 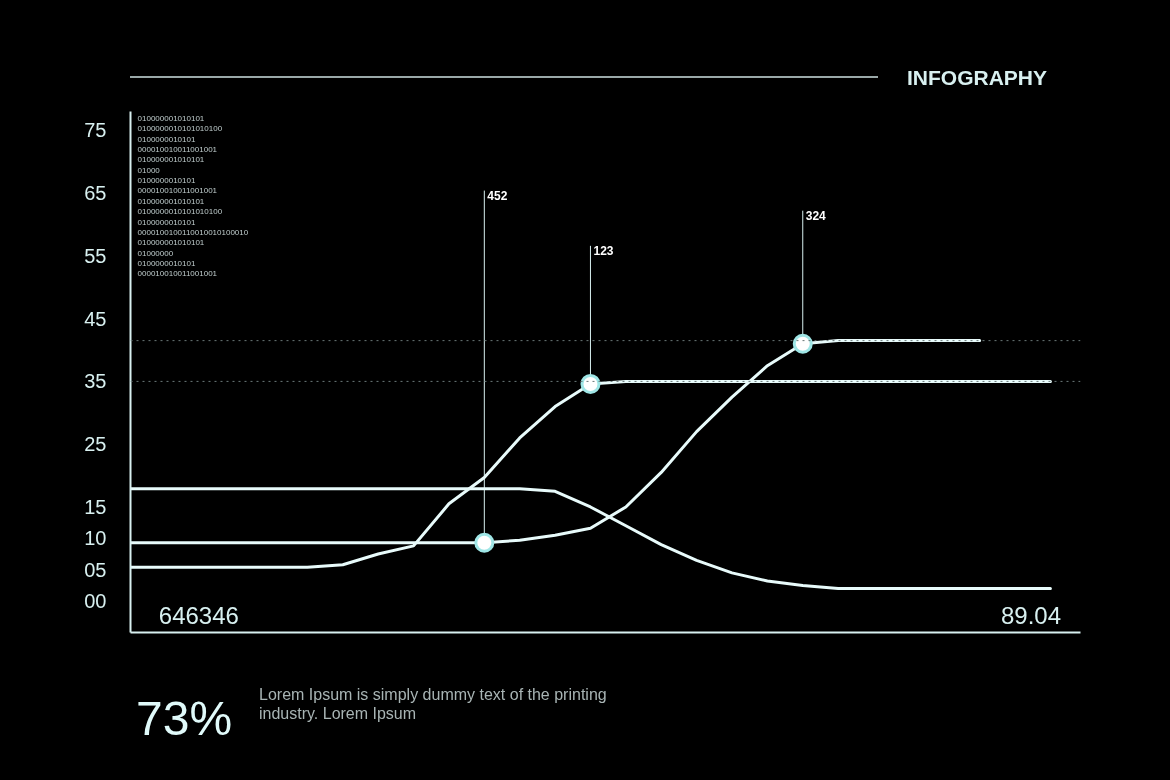 What do you see at coordinates (95, 601) in the screenshot?
I see `y-tick-label: 00` at bounding box center [95, 601].